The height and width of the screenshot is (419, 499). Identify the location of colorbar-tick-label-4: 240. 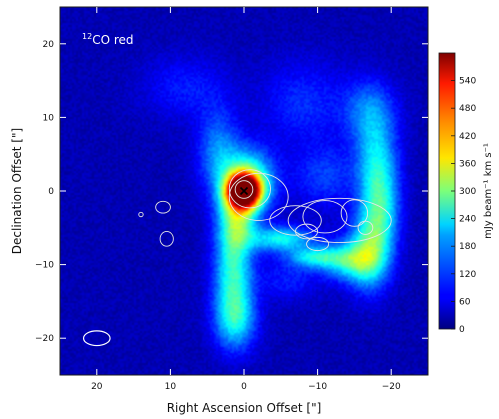
(467, 220).